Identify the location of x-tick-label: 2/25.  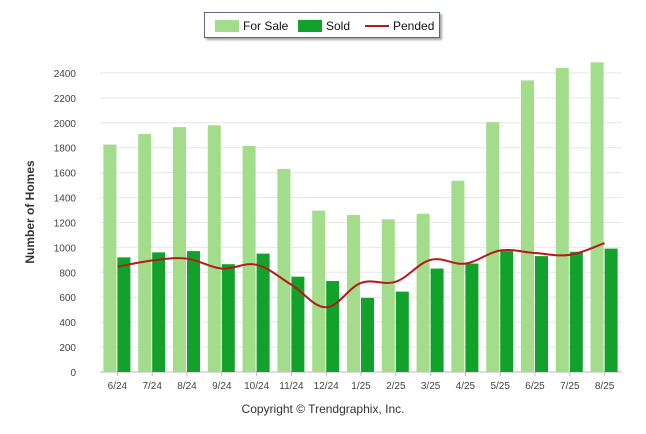
(396, 386).